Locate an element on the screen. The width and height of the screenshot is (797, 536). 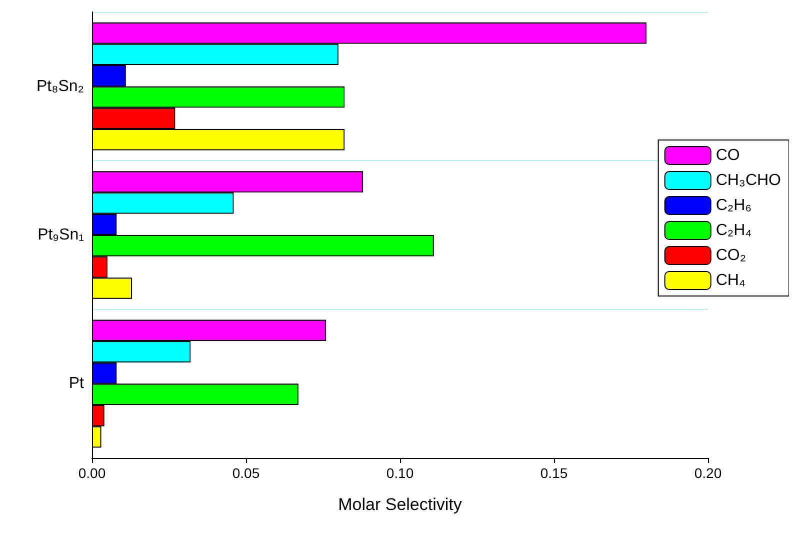
x-axis-title: Molar Selectivity is located at coordinates (400, 504).